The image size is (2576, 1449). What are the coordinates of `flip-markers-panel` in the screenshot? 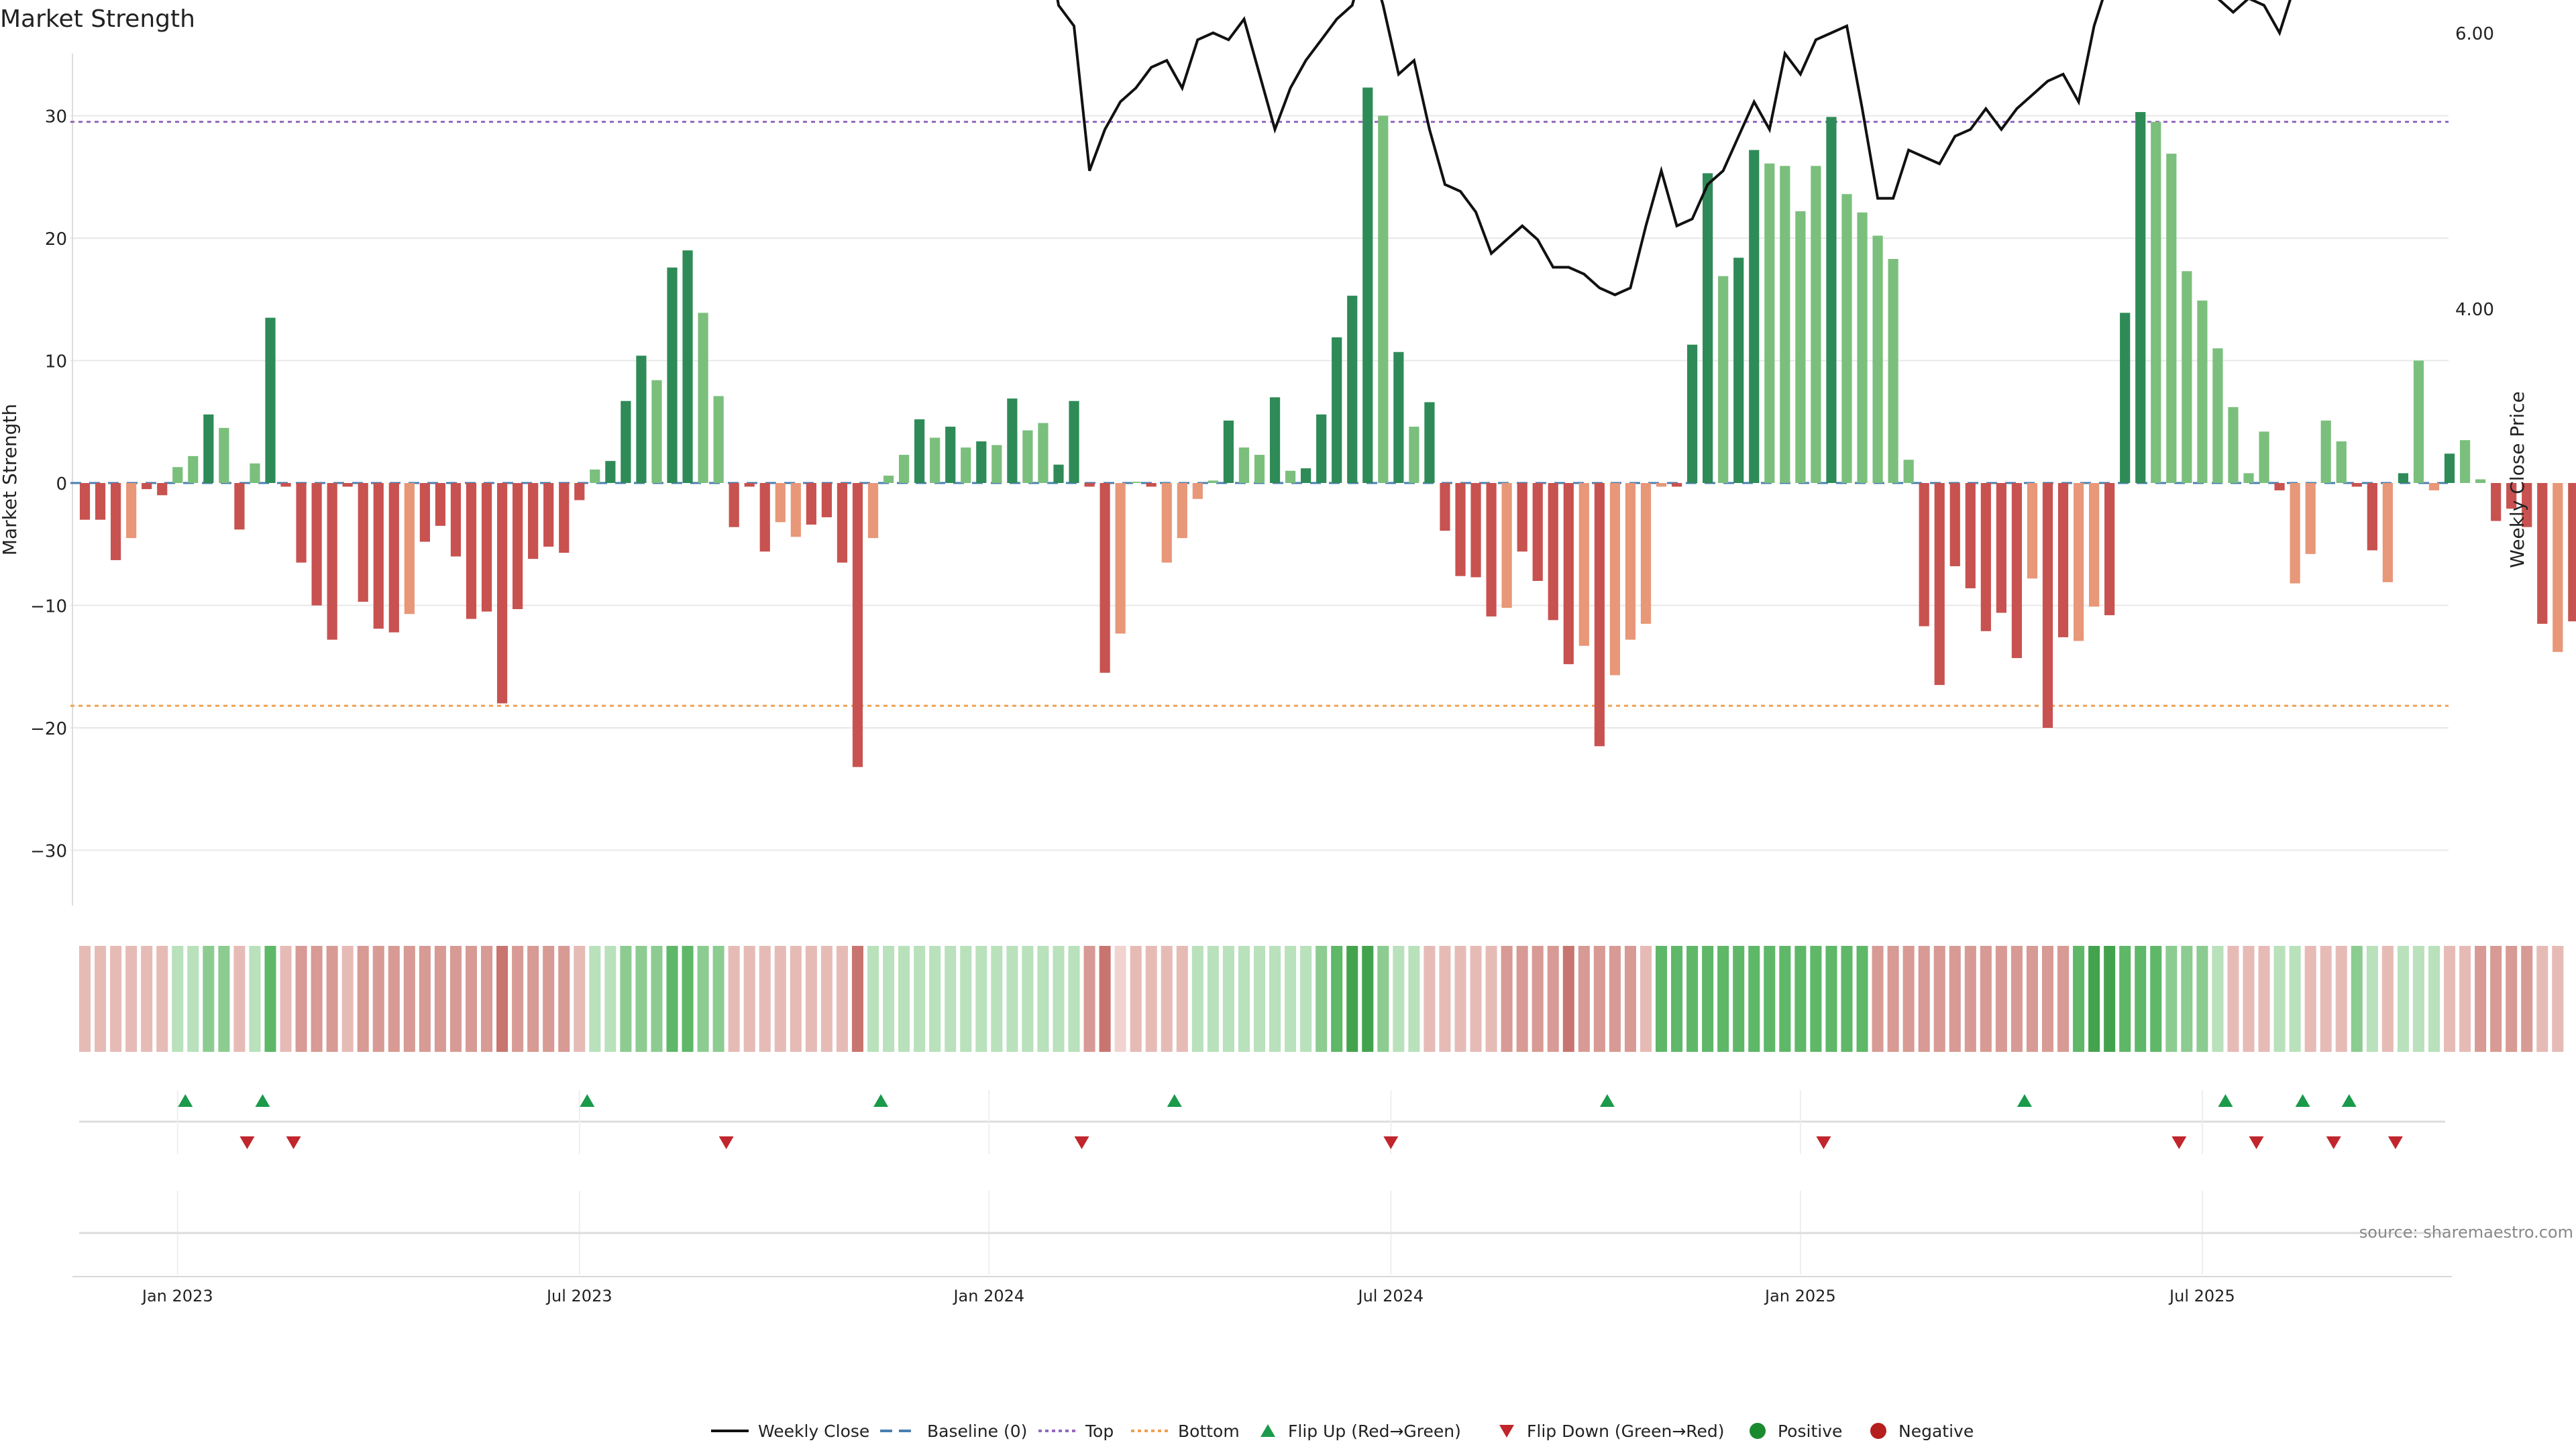 It's located at (1262, 1122).